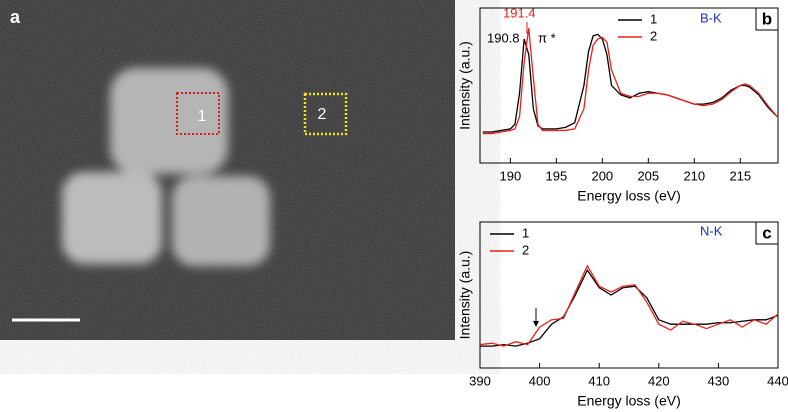 Image resolution: width=788 pixels, height=412 pixels. Describe the element at coordinates (711, 230) in the screenshot. I see `annotation: N-K` at that location.